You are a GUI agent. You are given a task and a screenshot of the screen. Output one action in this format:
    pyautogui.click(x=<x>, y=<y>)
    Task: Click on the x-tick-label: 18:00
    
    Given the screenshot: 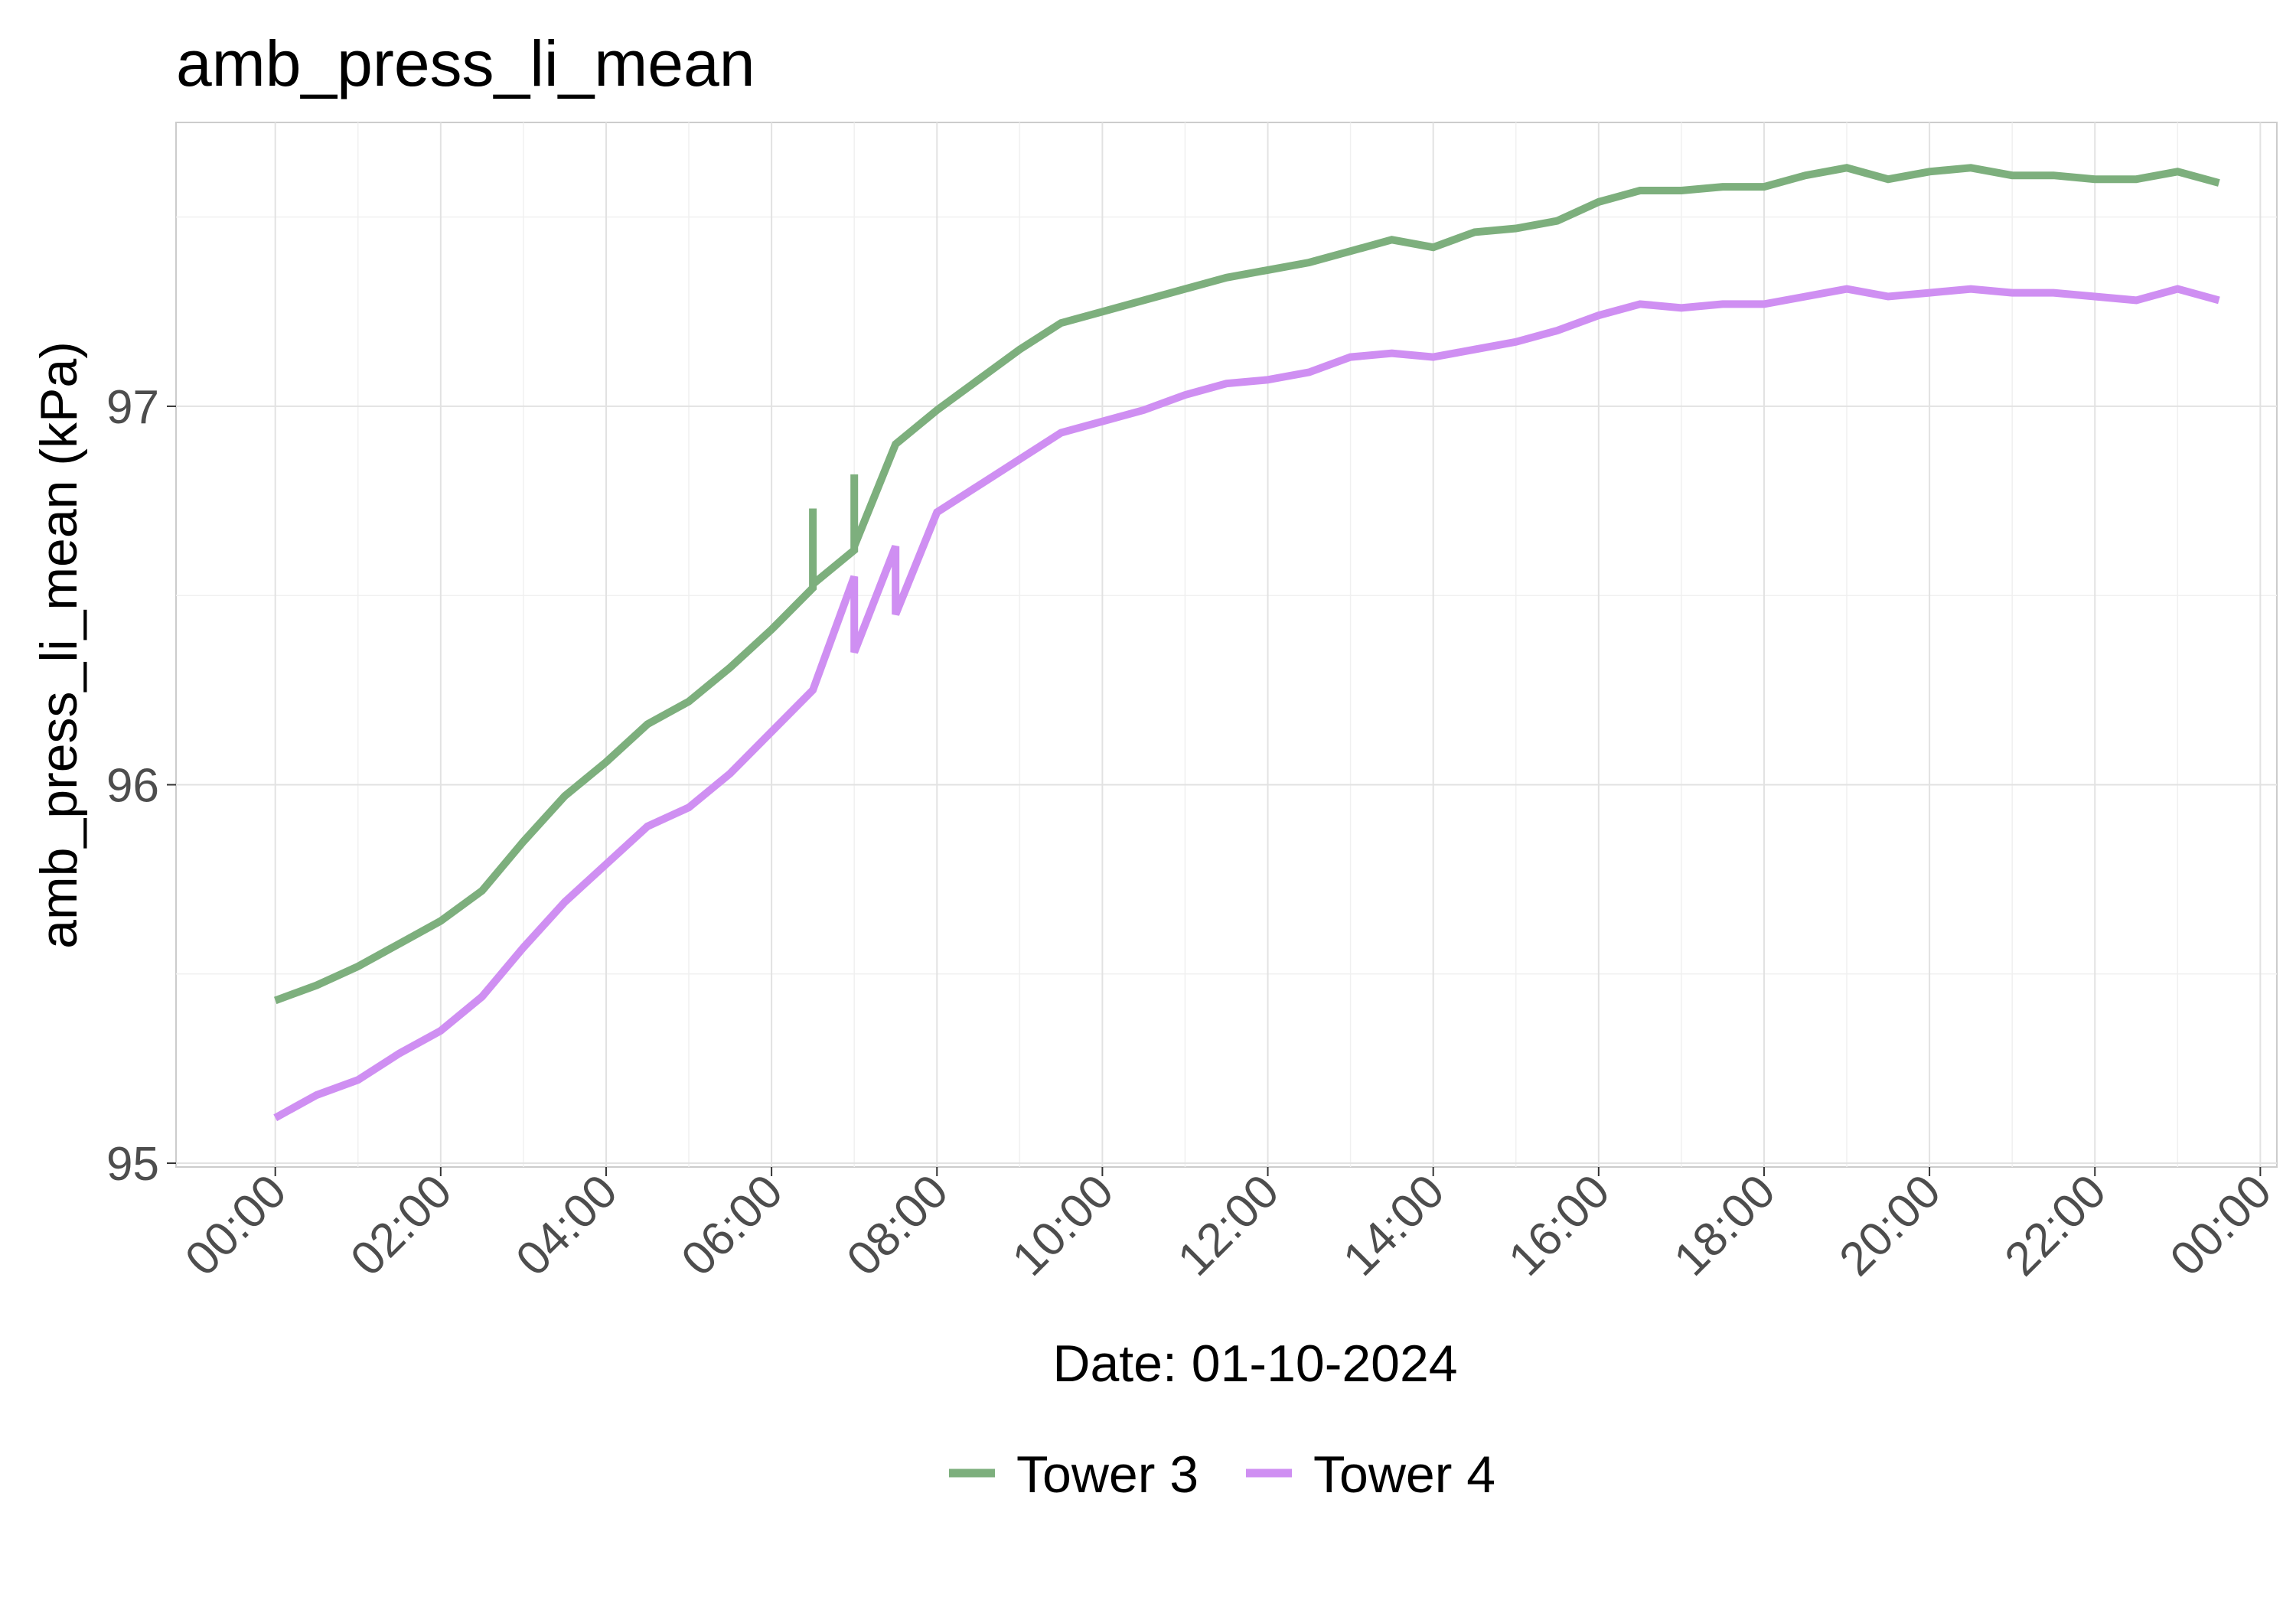 What is the action you would take?
    pyautogui.click(x=1725, y=1226)
    